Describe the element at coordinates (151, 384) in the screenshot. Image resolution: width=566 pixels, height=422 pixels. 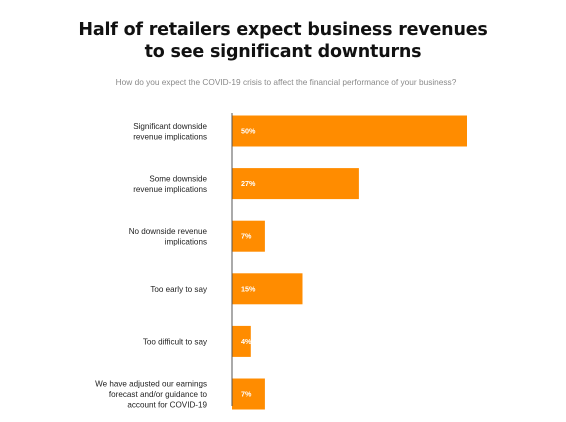
I see `category-label: We have adjusted our earnings` at that location.